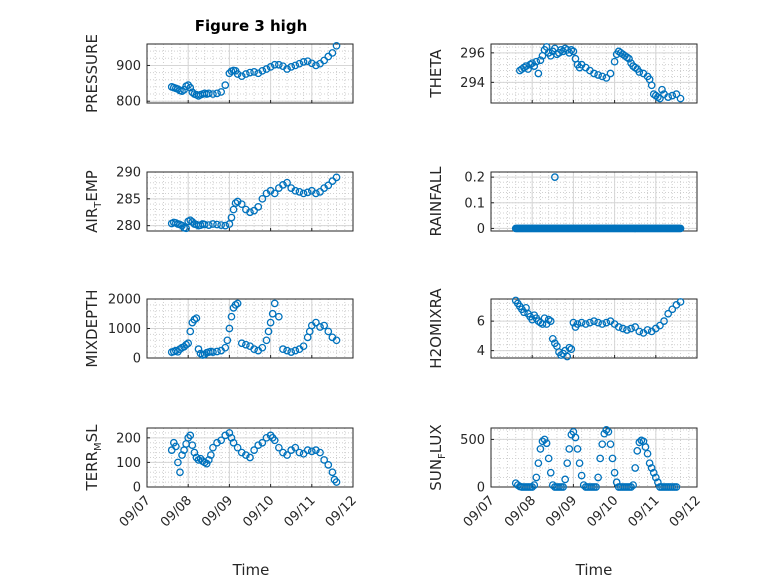 This screenshot has width=778, height=583. What do you see at coordinates (481, 351) in the screenshot?
I see `y-tick-label: 4` at bounding box center [481, 351].